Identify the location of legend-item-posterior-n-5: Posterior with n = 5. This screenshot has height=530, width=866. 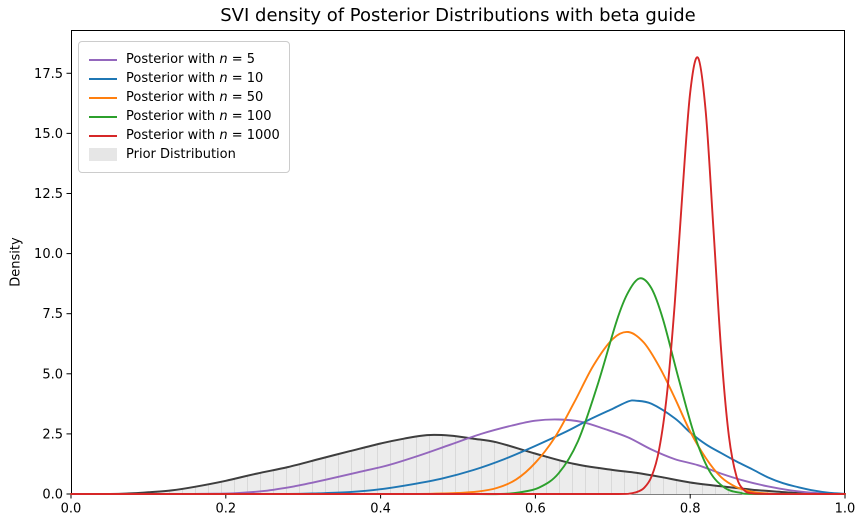
(184, 59).